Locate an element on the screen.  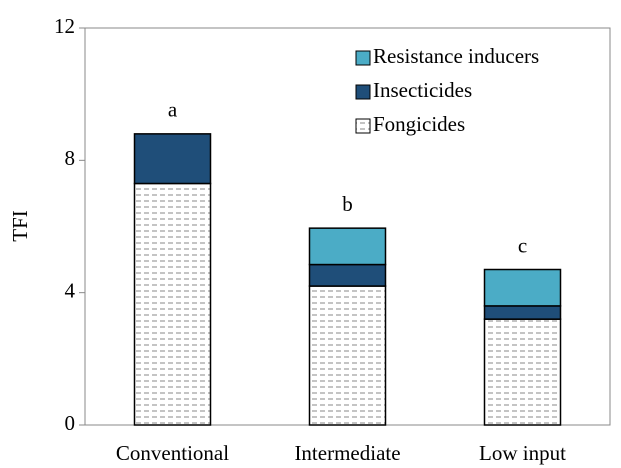
legend-label: Resistance inducers is located at coordinates (456, 56).